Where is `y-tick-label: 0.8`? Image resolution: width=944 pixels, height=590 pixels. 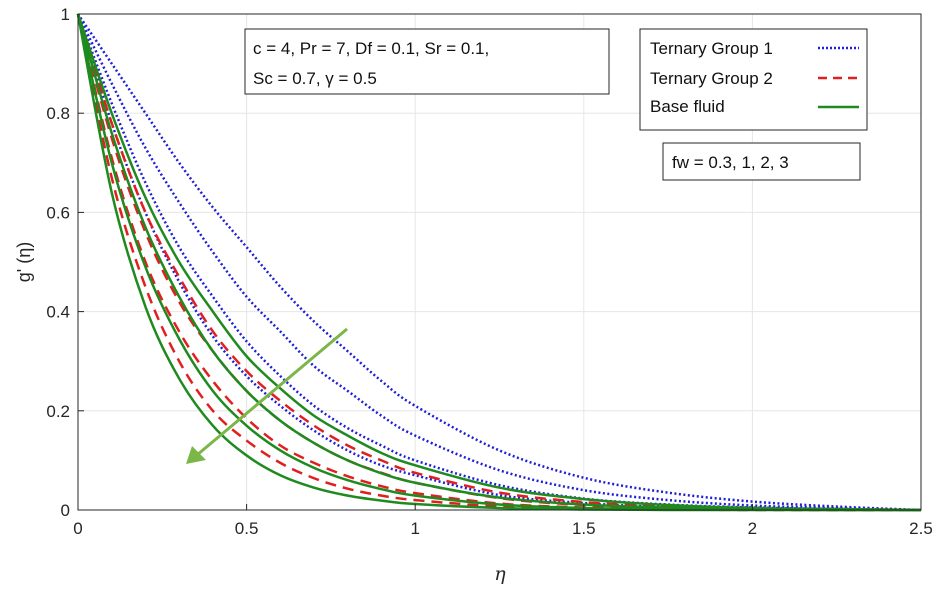 y-tick-label: 0.8 is located at coordinates (58, 113).